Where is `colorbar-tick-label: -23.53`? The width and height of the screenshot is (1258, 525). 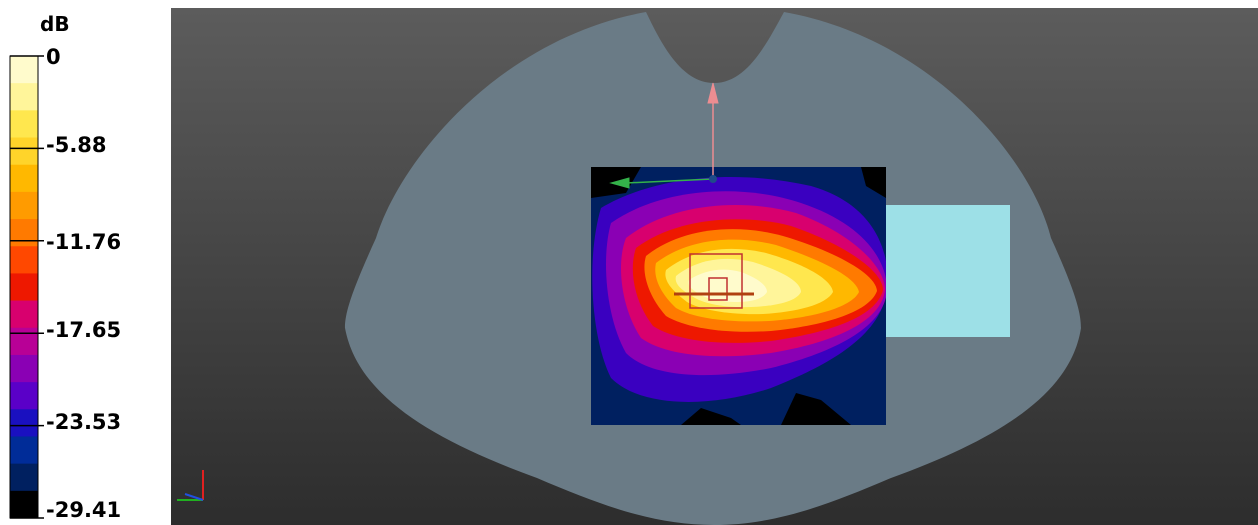 colorbar-tick-label: -23.53 is located at coordinates (84, 422).